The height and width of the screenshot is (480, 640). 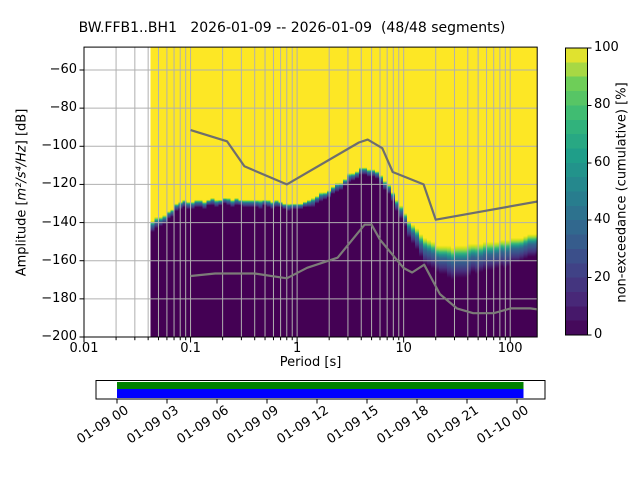 What do you see at coordinates (602, 105) in the screenshot?
I see `colorbar-tick-label: 80` at bounding box center [602, 105].